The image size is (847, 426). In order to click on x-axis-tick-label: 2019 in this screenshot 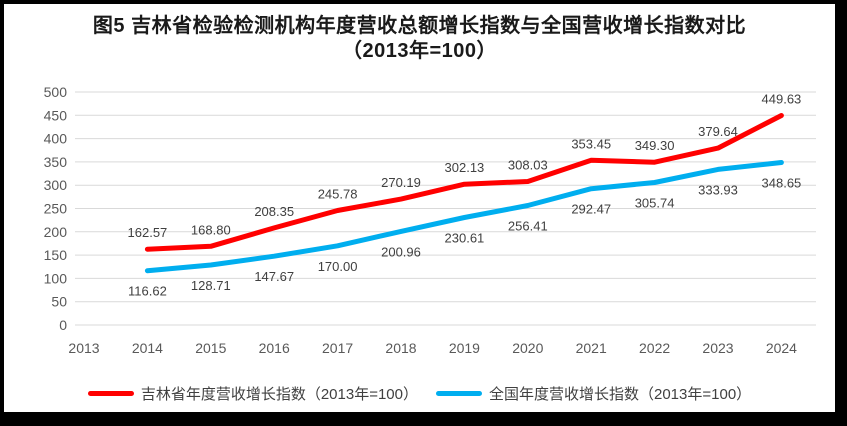, I will do `click(464, 348)`.